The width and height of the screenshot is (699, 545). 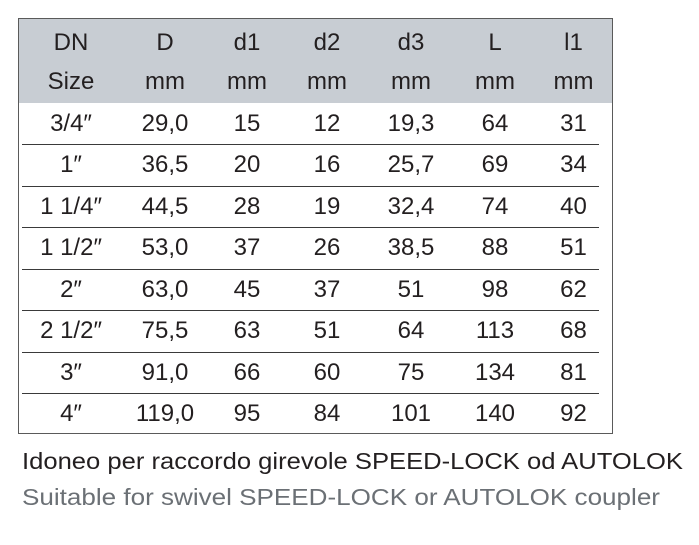 I want to click on table-cell: 3″, so click(x=71, y=372).